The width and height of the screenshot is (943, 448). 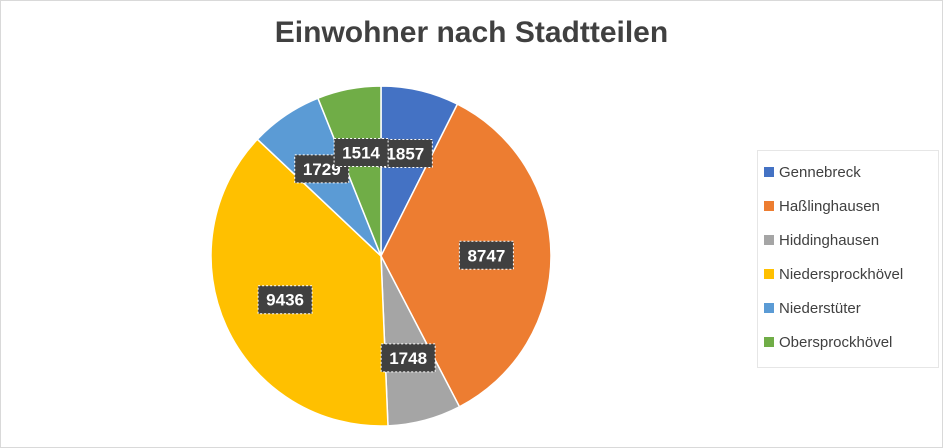 What do you see at coordinates (829, 206) in the screenshot?
I see `legend-label: Haßlinghausen` at bounding box center [829, 206].